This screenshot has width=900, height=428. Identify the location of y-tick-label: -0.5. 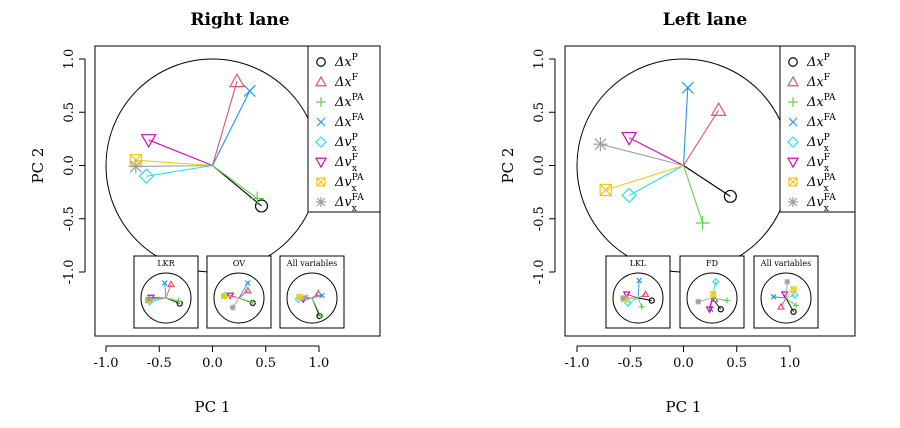
(69, 218).